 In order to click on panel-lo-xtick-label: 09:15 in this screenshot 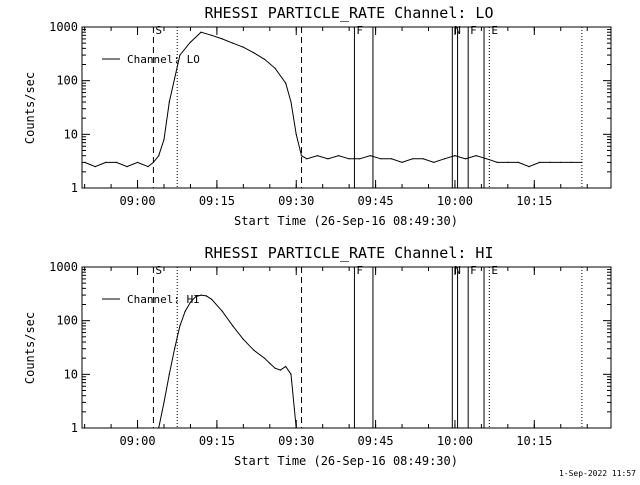, I will do `click(217, 201)`.